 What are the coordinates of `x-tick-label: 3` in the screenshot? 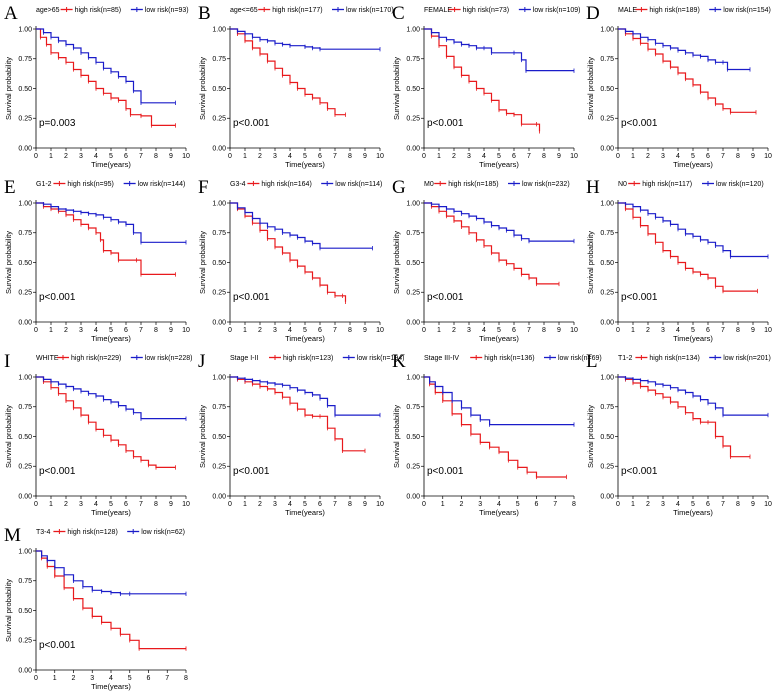 It's located at (663, 504).